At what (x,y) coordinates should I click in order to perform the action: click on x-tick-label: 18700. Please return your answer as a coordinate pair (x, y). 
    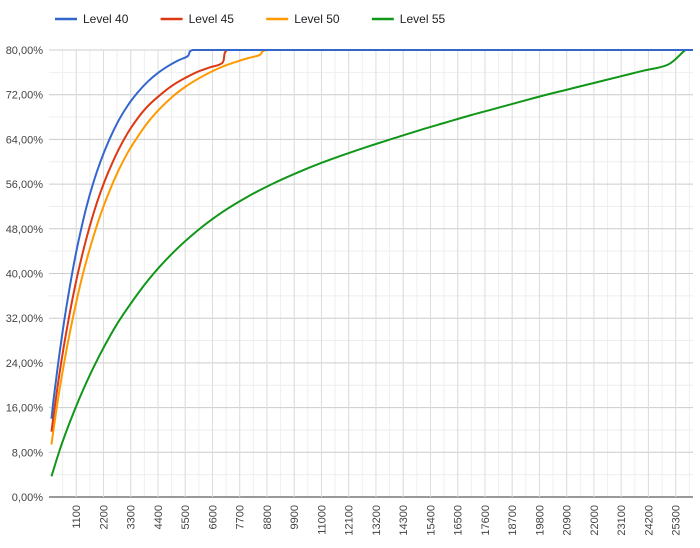
    Looking at the image, I should click on (513, 520).